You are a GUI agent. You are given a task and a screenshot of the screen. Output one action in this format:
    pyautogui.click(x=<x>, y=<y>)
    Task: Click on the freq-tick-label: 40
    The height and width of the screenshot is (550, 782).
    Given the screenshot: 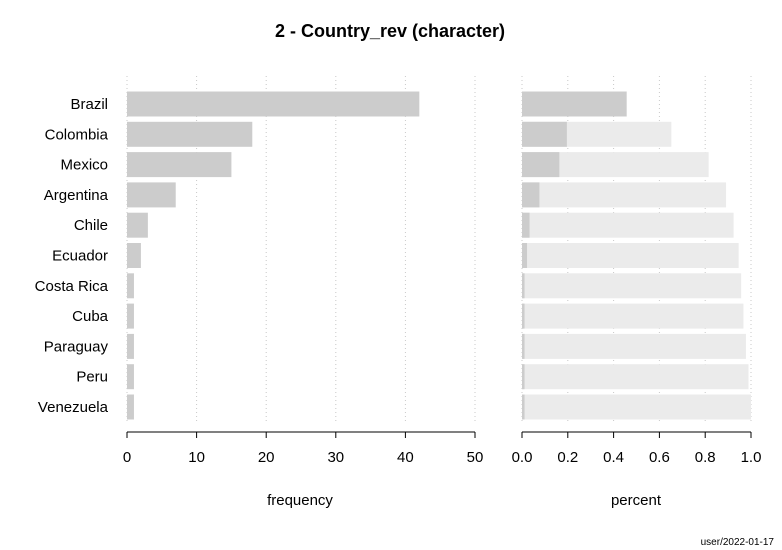 What is the action you would take?
    pyautogui.click(x=405, y=457)
    